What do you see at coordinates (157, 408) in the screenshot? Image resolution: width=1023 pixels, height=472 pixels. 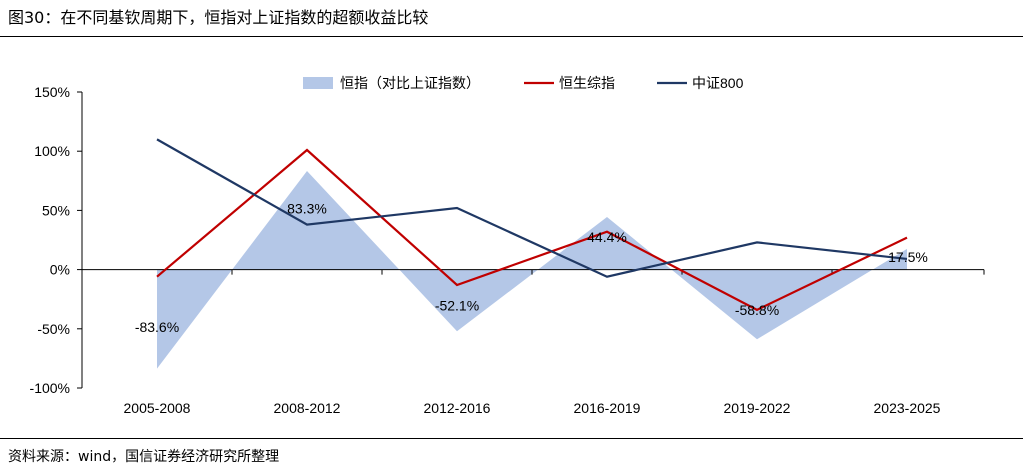 I see `x-tick-label: 2005-2008` at bounding box center [157, 408].